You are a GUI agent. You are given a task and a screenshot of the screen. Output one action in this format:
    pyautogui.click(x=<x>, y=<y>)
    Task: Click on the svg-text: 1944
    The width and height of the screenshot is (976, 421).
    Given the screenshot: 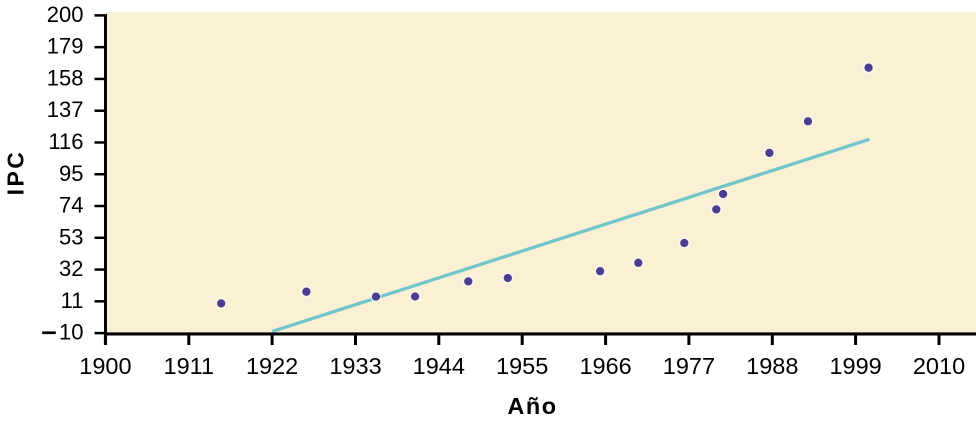 What is the action you would take?
    pyautogui.click(x=439, y=366)
    